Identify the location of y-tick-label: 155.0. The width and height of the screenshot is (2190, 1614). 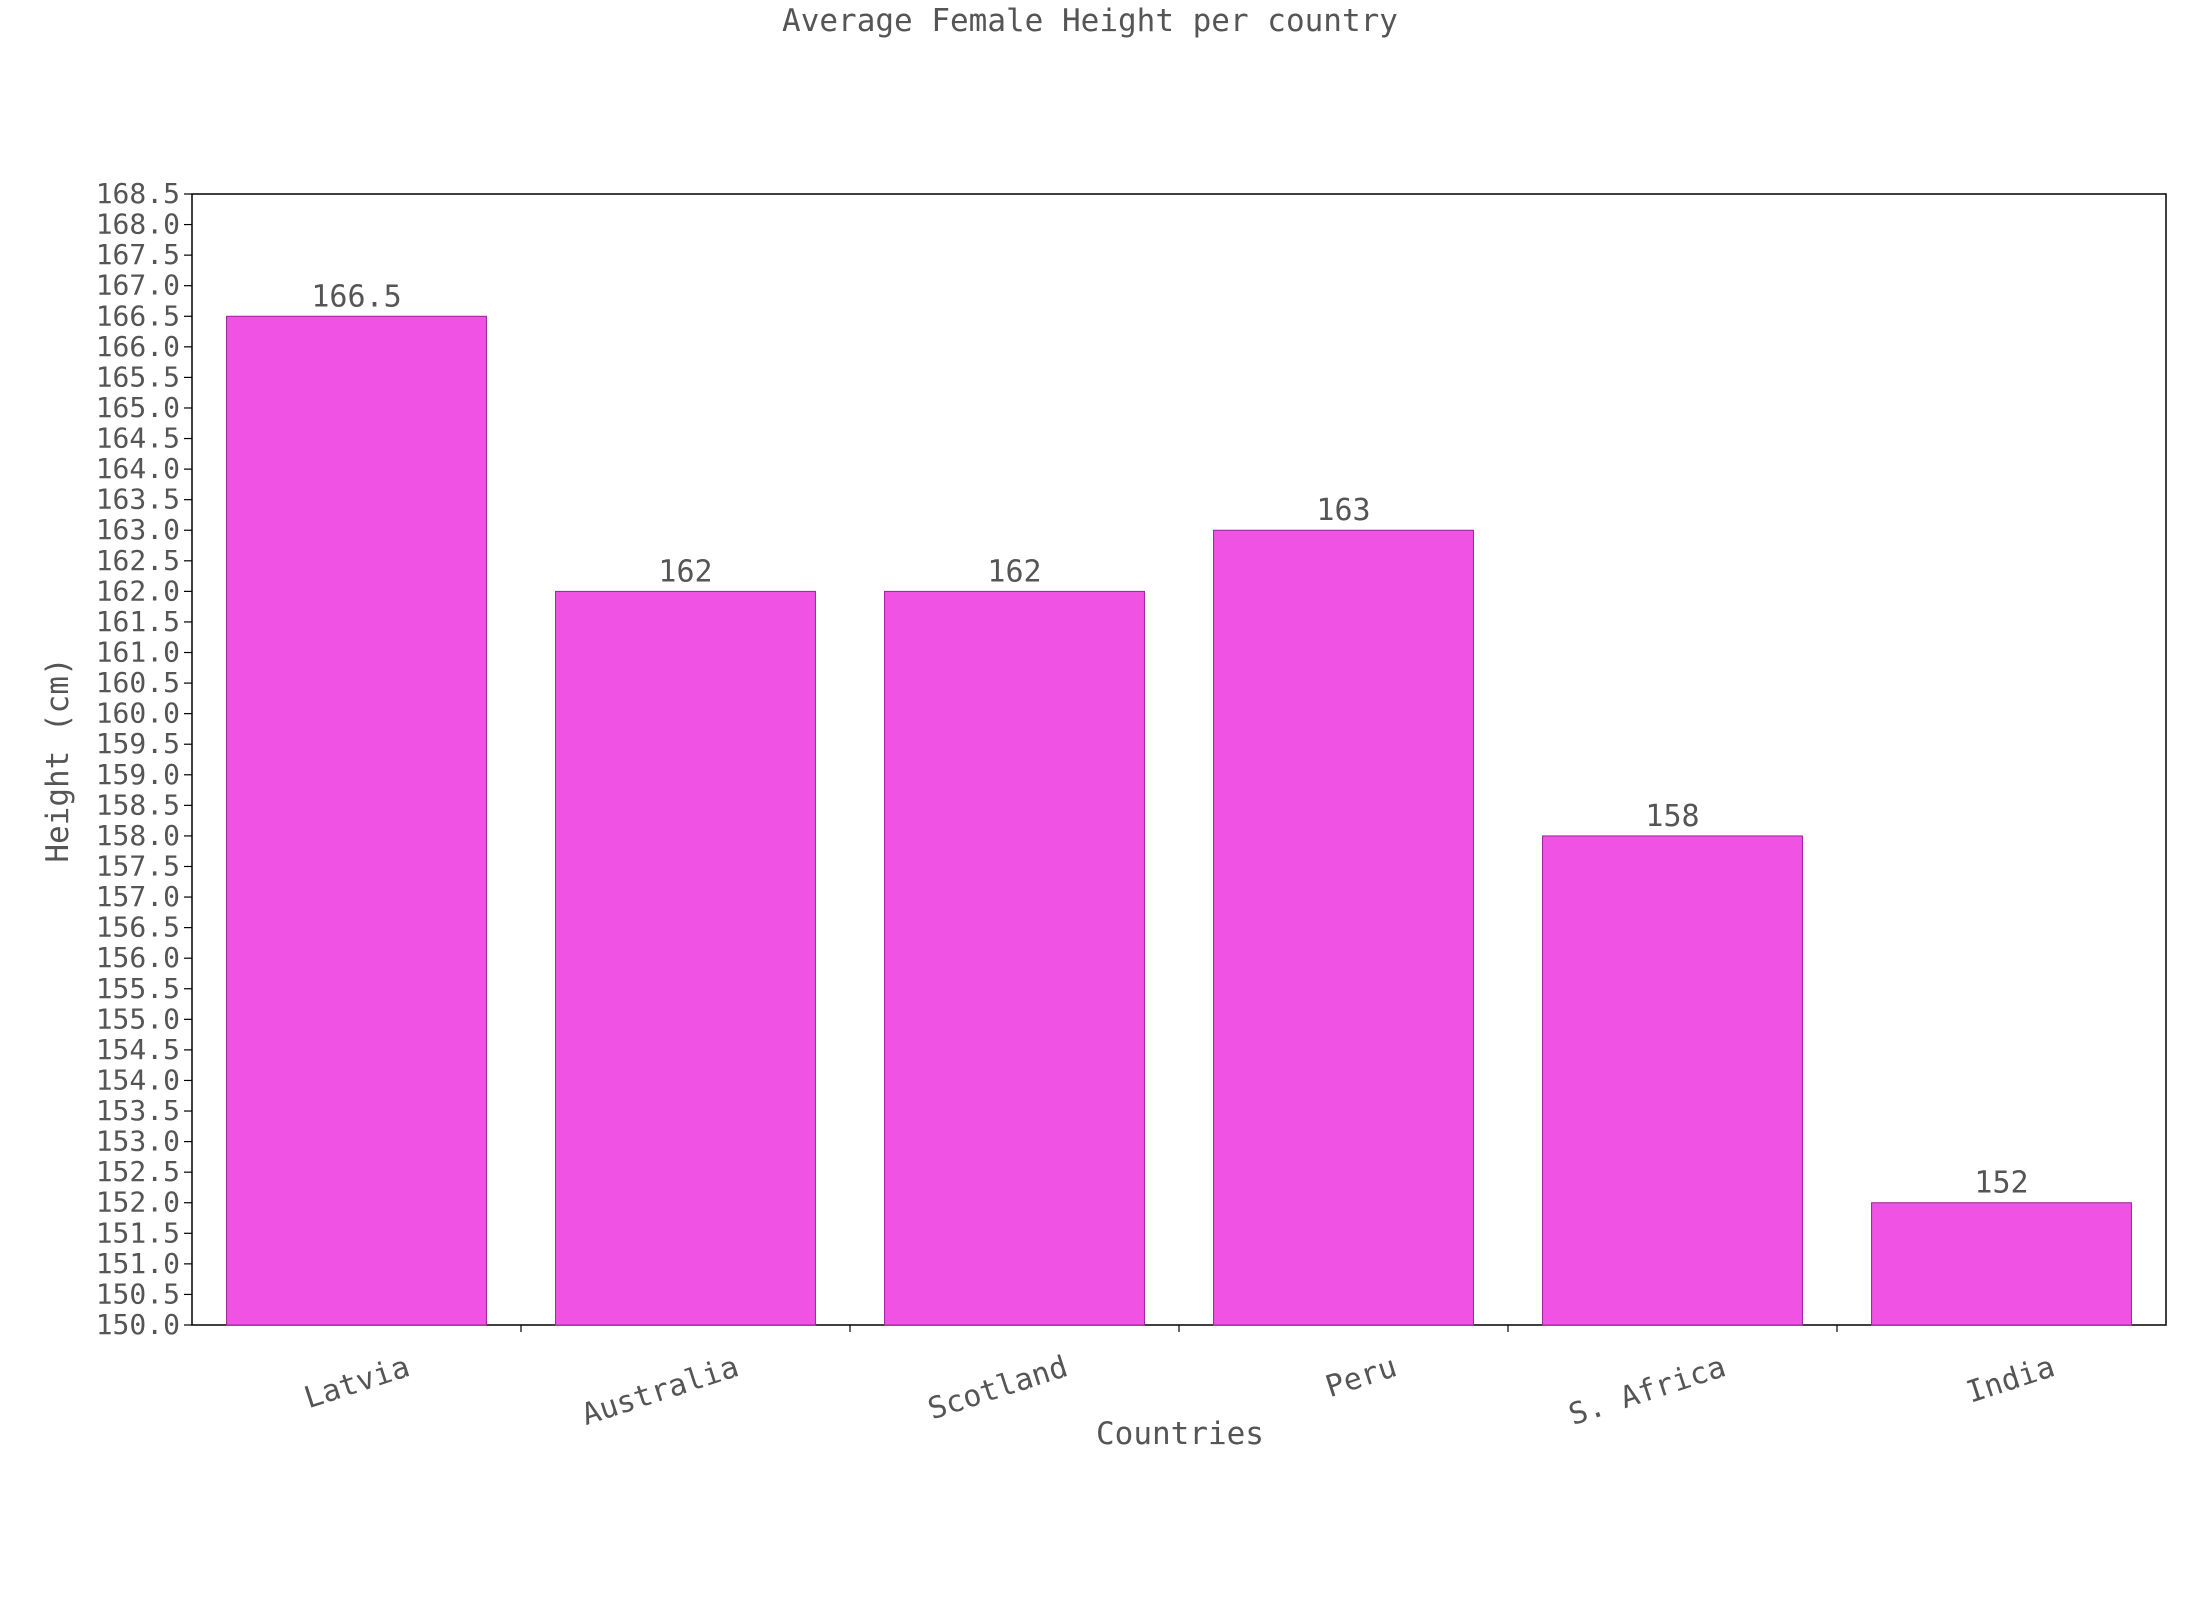
(138, 1018).